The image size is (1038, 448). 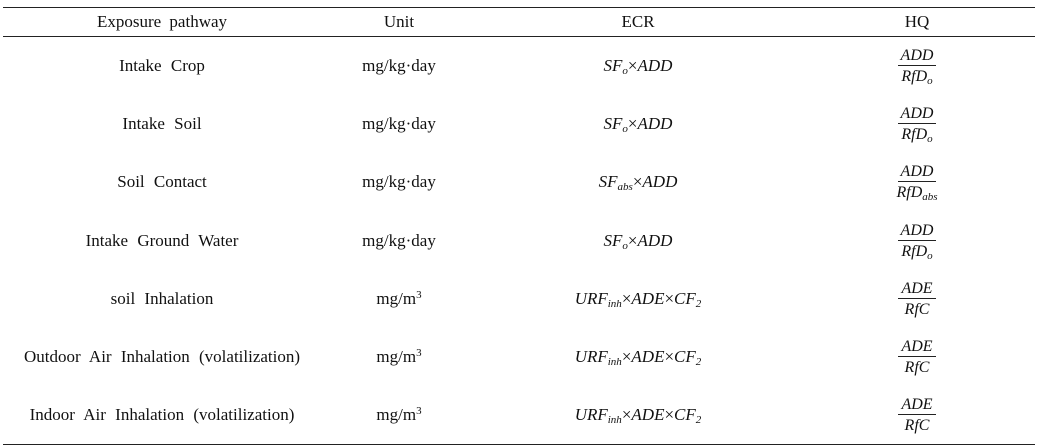 I want to click on hq-denominator-subscript: abs, so click(x=930, y=197).